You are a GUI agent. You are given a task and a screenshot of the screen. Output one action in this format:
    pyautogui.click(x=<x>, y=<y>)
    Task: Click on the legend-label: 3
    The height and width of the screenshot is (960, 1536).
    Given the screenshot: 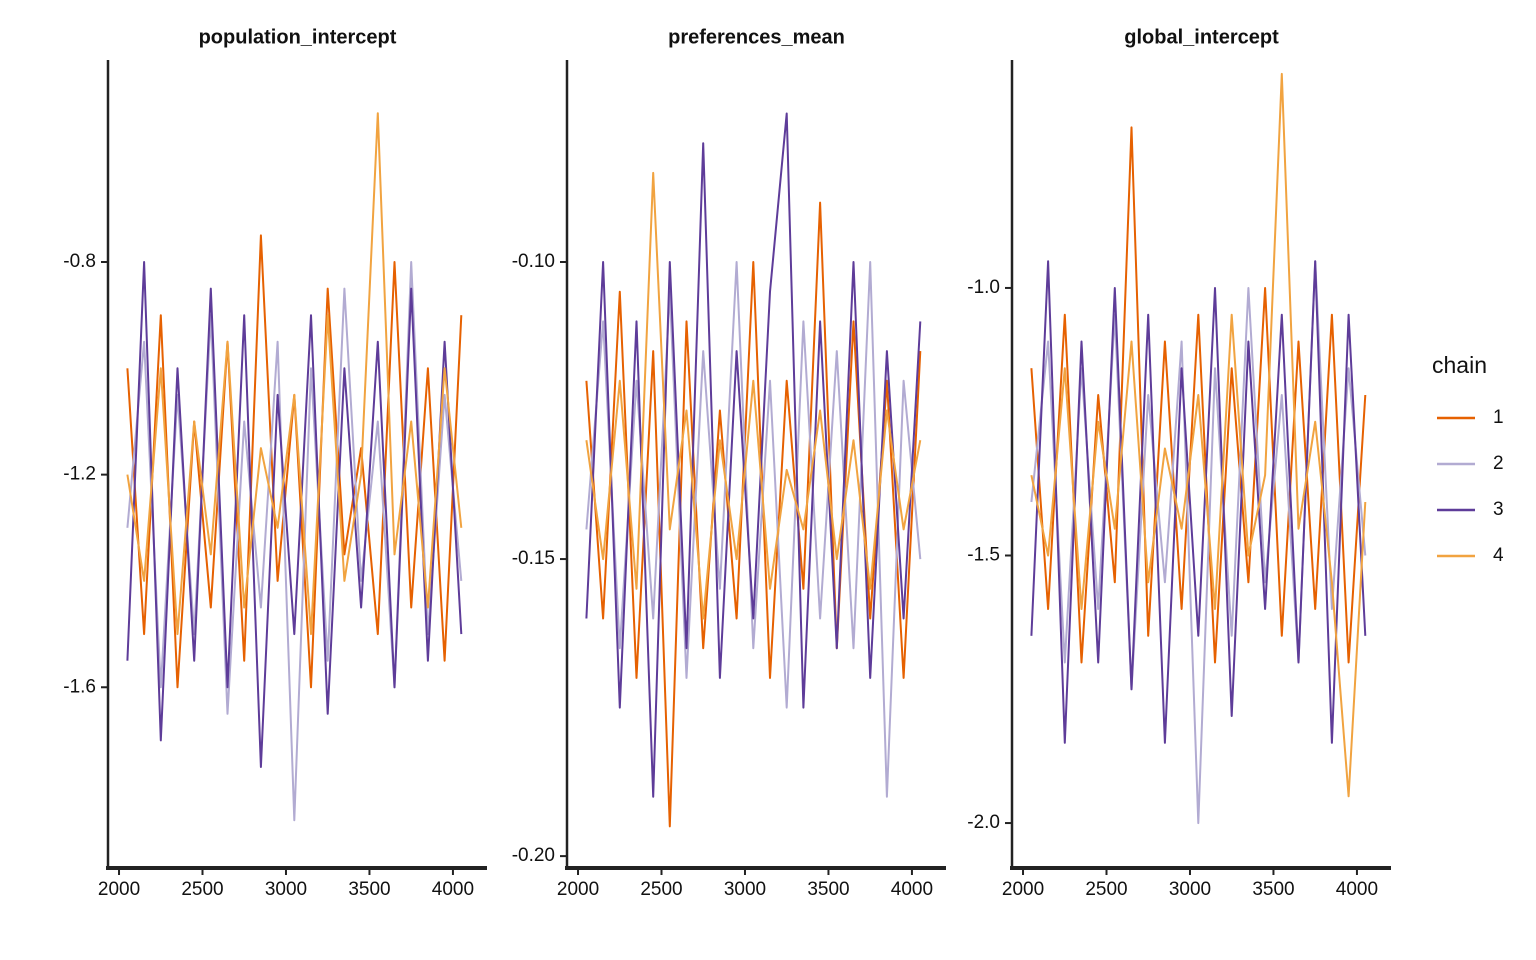 What is the action you would take?
    pyautogui.click(x=1498, y=509)
    